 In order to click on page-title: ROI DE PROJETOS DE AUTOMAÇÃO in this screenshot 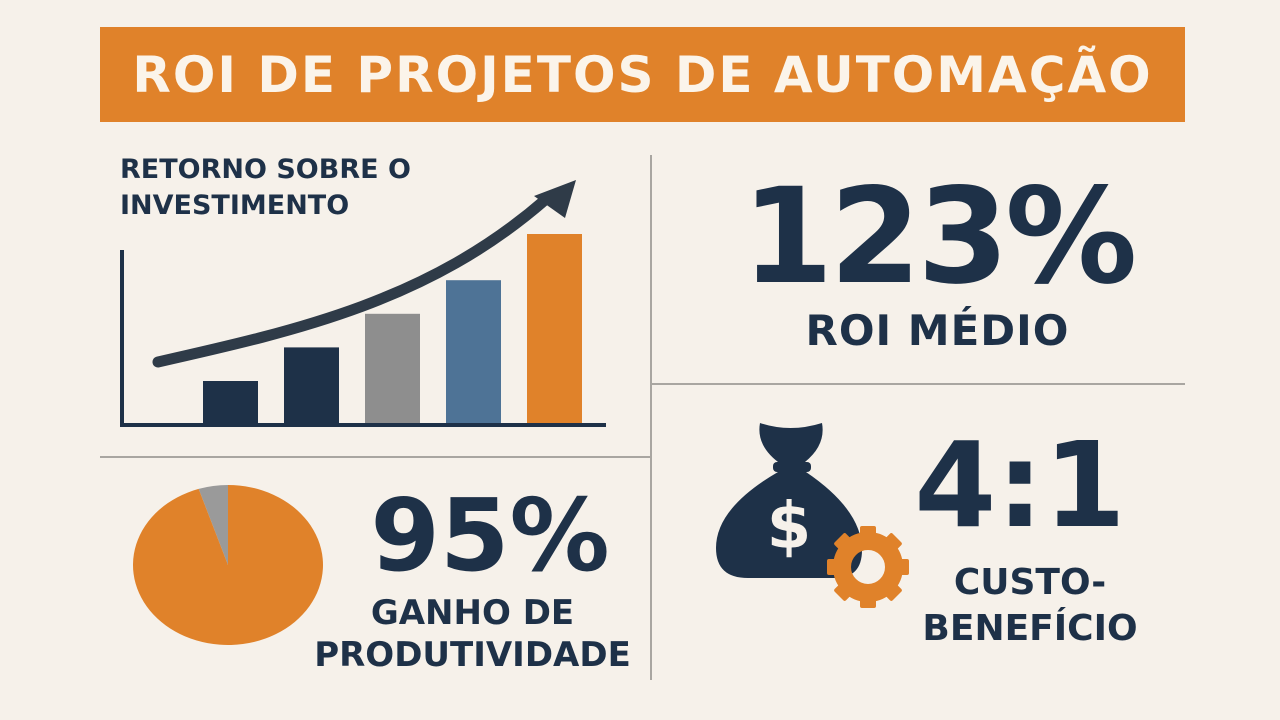, I will do `click(642, 74)`.